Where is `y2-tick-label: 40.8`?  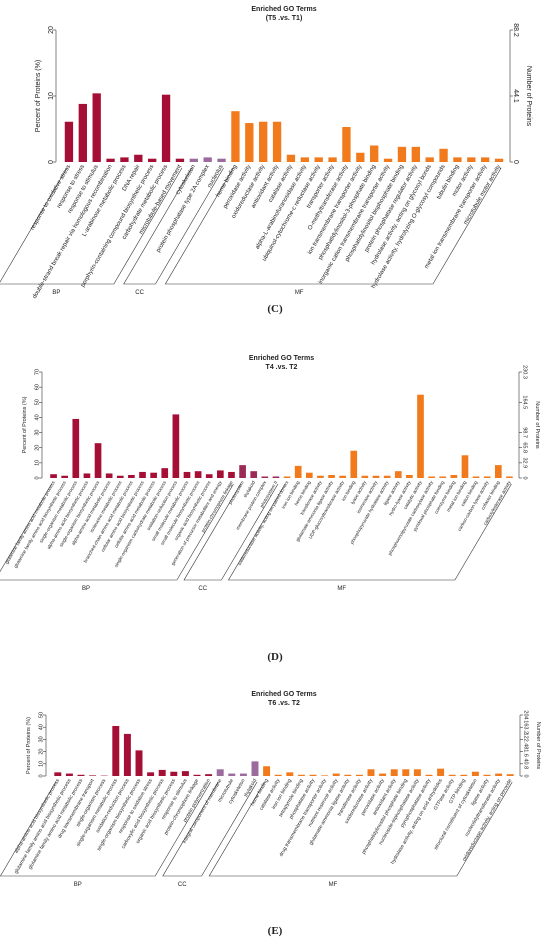
y2-tick-label: 40.8 is located at coordinates (526, 763).